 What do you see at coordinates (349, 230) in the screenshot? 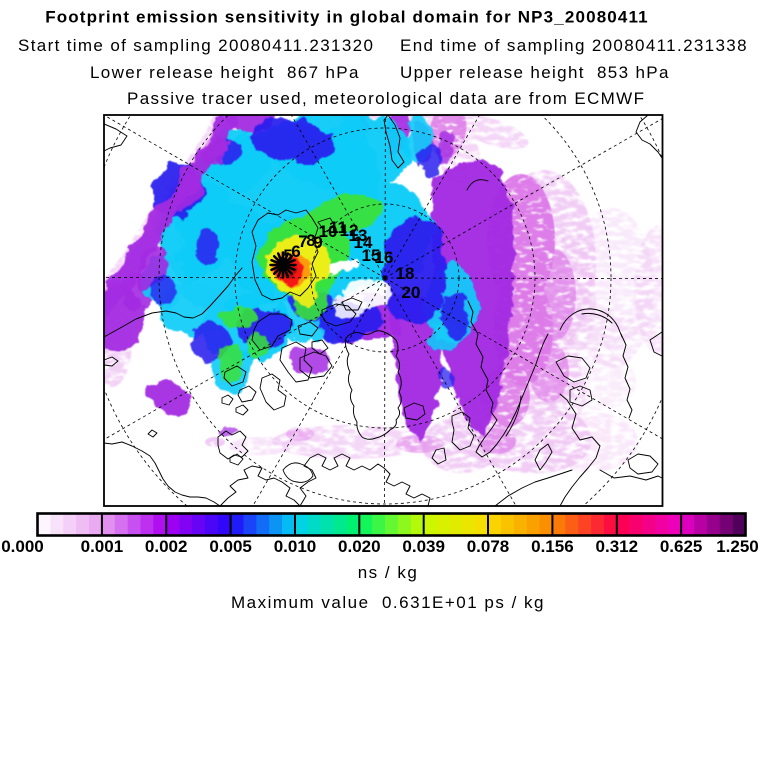
I see `svg-text: 12` at bounding box center [349, 230].